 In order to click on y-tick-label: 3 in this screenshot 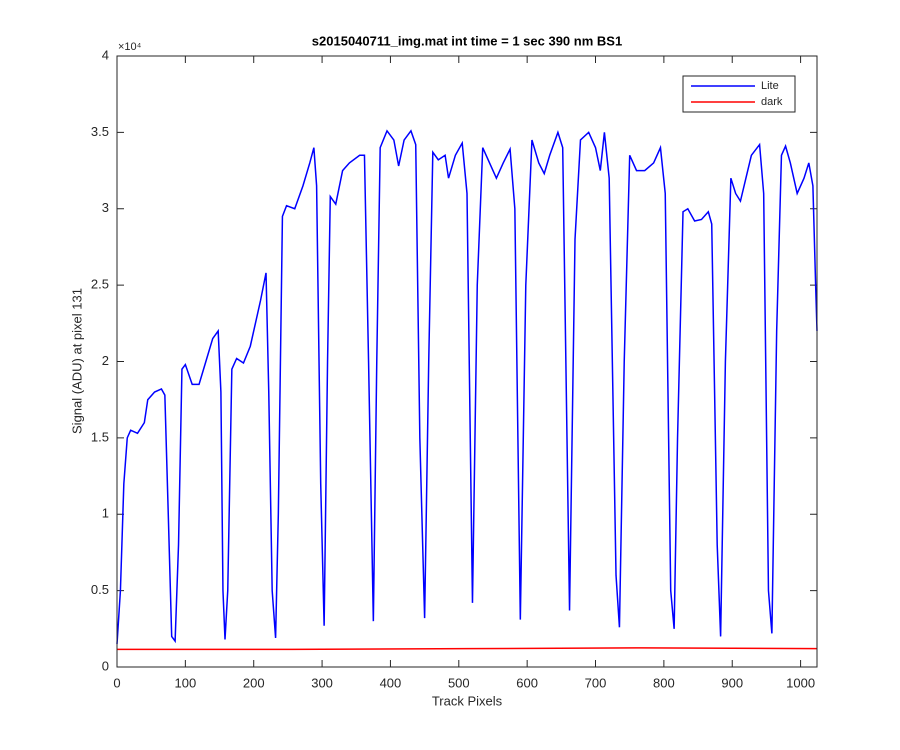, I will do `click(105, 207)`.